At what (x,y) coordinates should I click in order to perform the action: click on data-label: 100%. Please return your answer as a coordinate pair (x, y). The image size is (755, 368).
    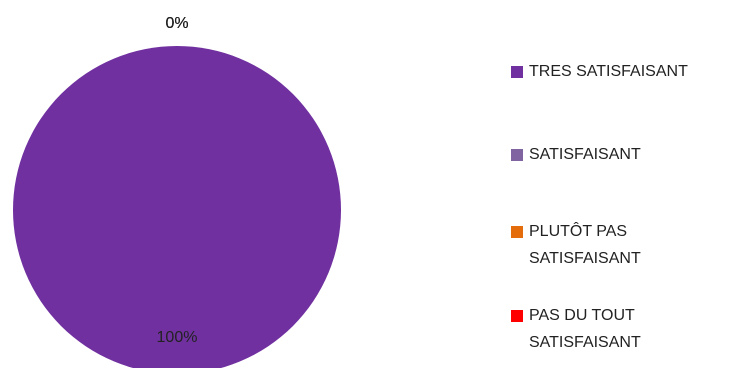
    Looking at the image, I should click on (177, 337).